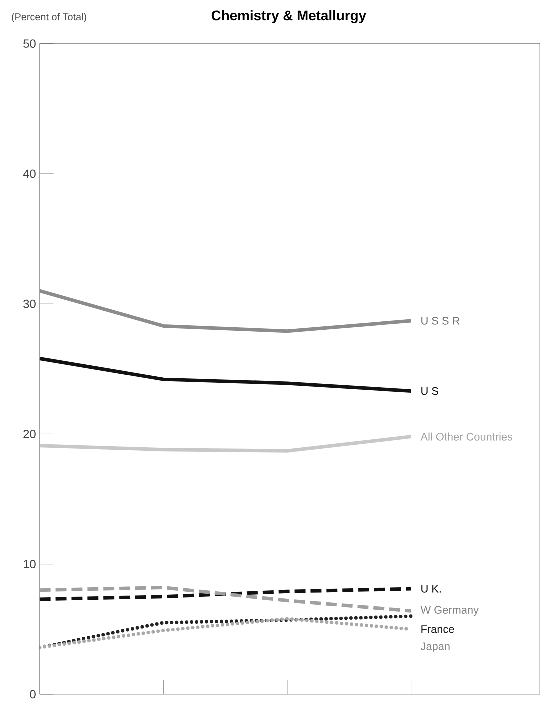  What do you see at coordinates (49, 18) in the screenshot?
I see `y-axis-title: (Percent of Total)` at bounding box center [49, 18].